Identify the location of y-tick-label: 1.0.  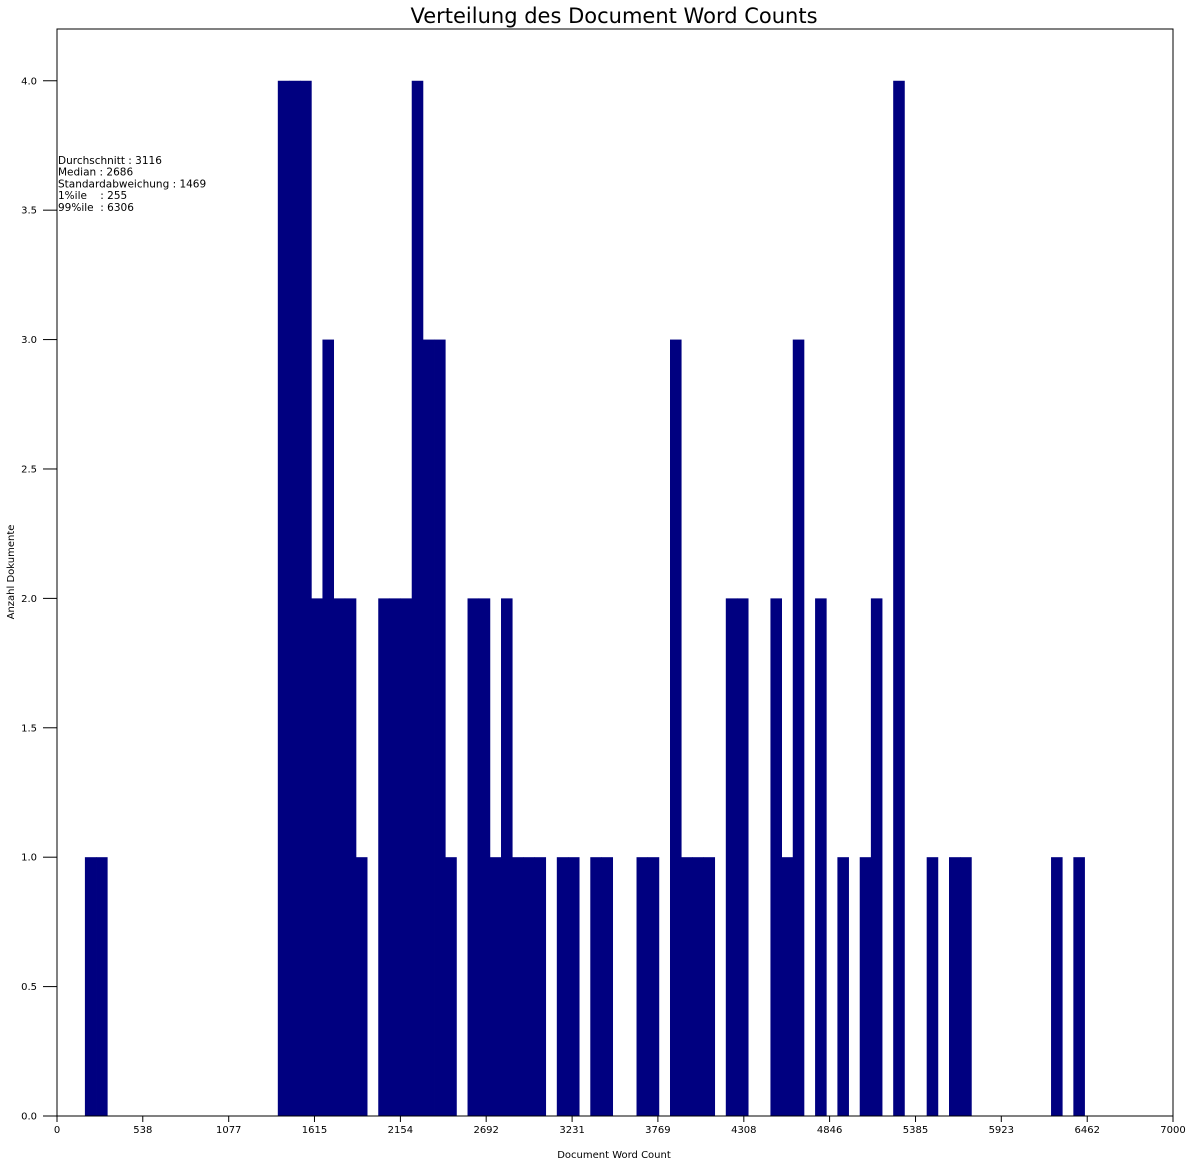
(29, 858).